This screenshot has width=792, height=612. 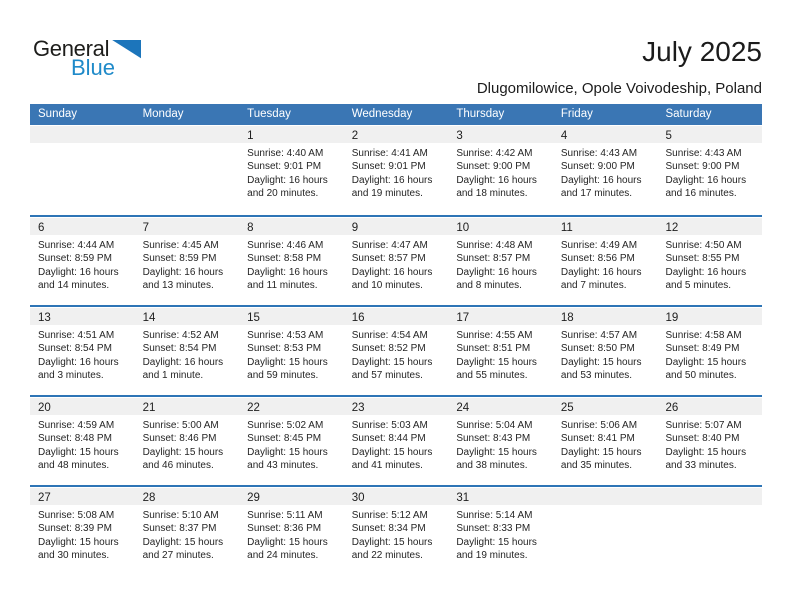 I want to click on day-number-band: 30, so click(x=396, y=496).